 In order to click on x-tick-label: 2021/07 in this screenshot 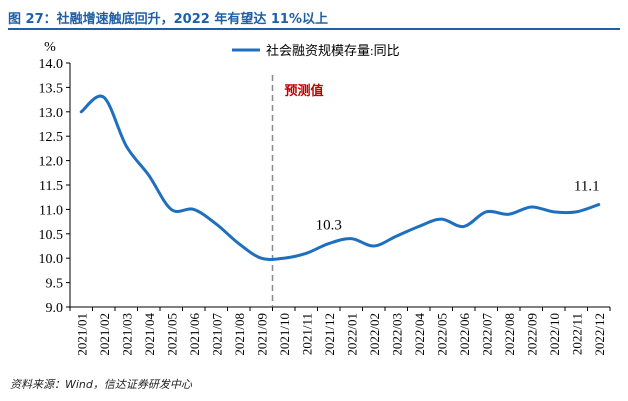, I will do `click(216, 334)`.